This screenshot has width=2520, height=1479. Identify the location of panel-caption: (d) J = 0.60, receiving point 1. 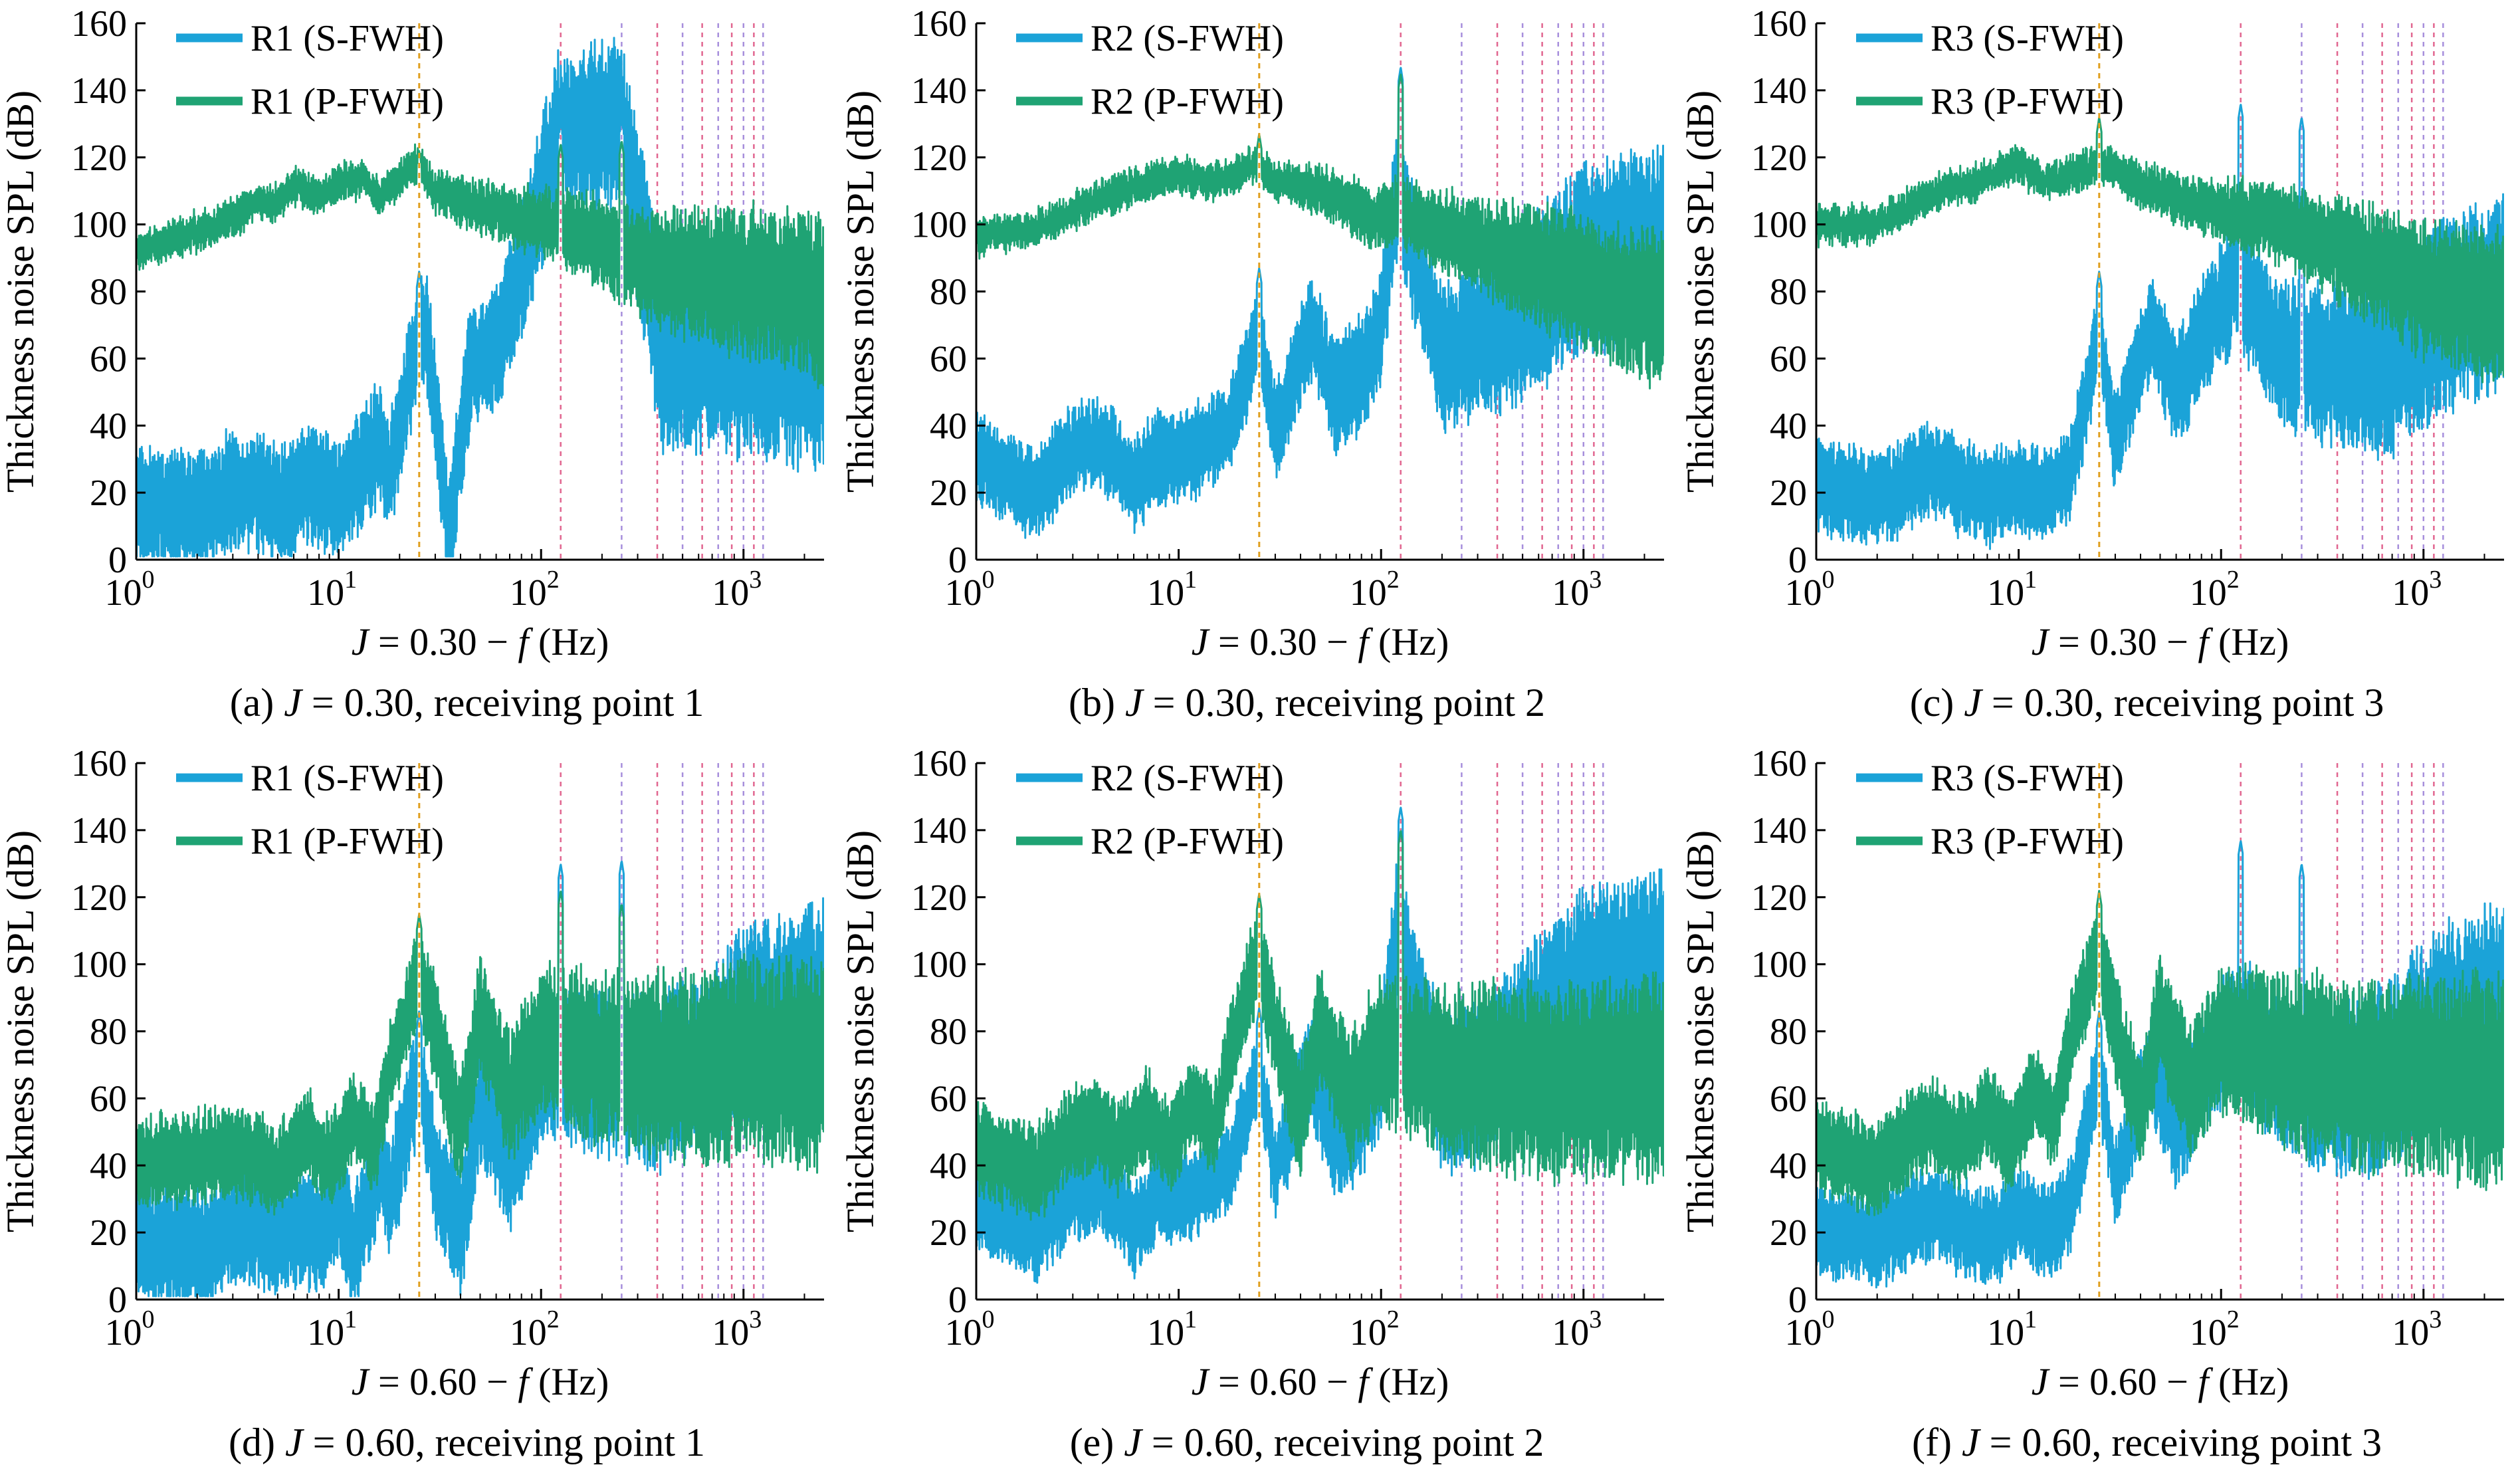
(467, 1443).